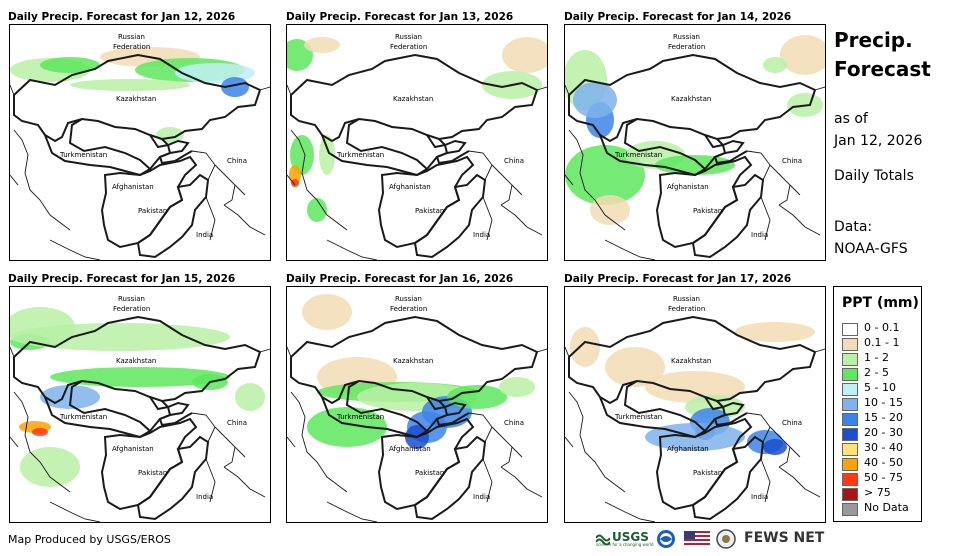 The height and width of the screenshot is (556, 970). Describe the element at coordinates (871, 249) in the screenshot. I see `data-source: NOAA-GFS` at that location.